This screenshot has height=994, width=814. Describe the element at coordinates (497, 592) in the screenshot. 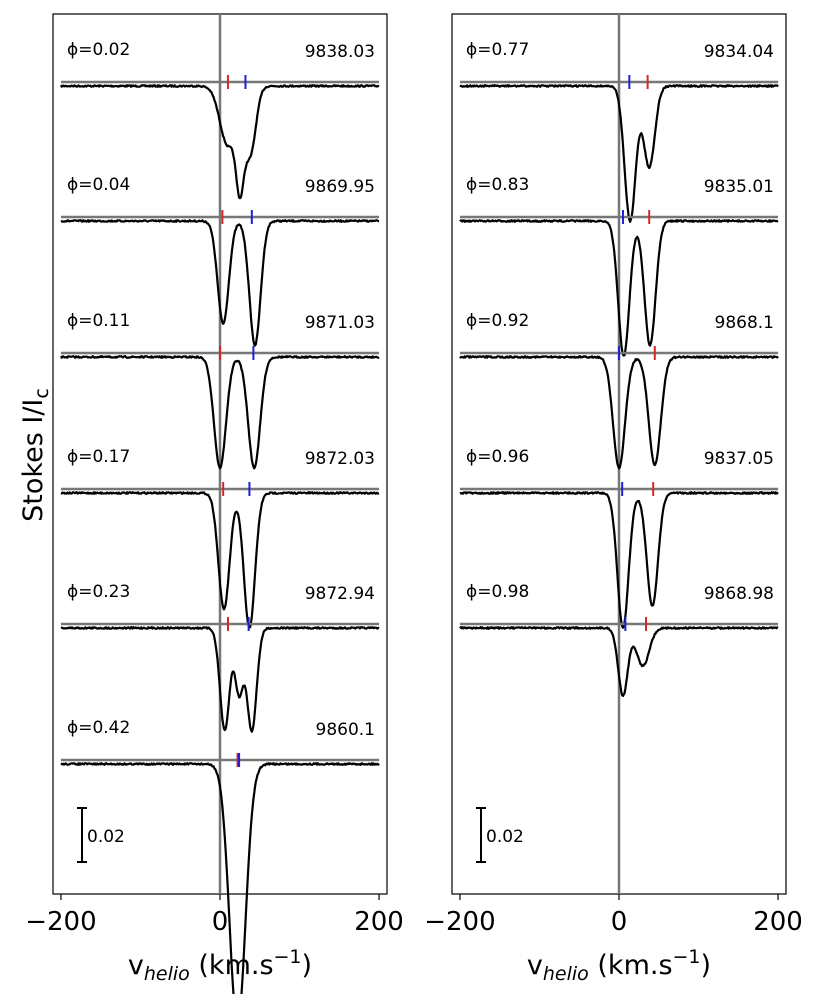

I see `phase-label: ϕ=0.98` at that location.